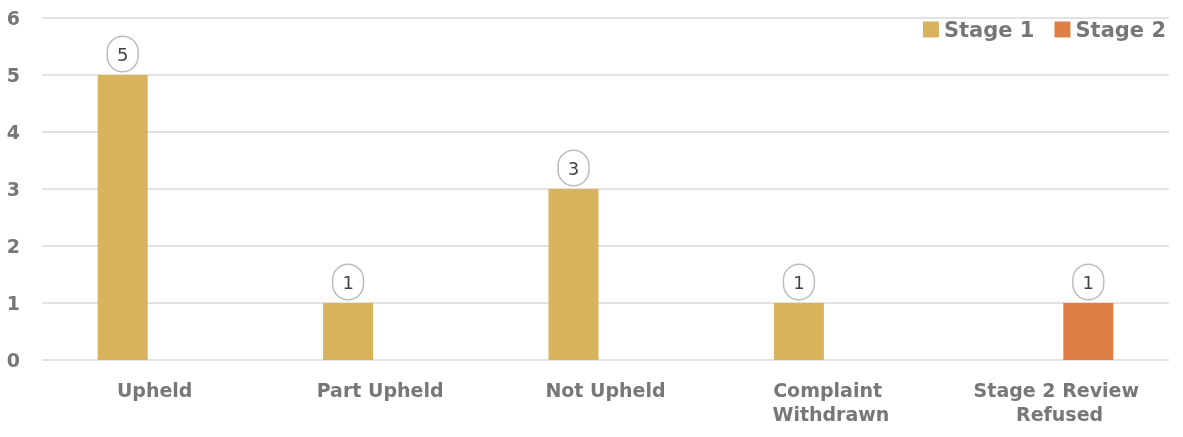 Image resolution: width=1183 pixels, height=437 pixels. I want to click on legend-label: Stage 1, so click(989, 29).